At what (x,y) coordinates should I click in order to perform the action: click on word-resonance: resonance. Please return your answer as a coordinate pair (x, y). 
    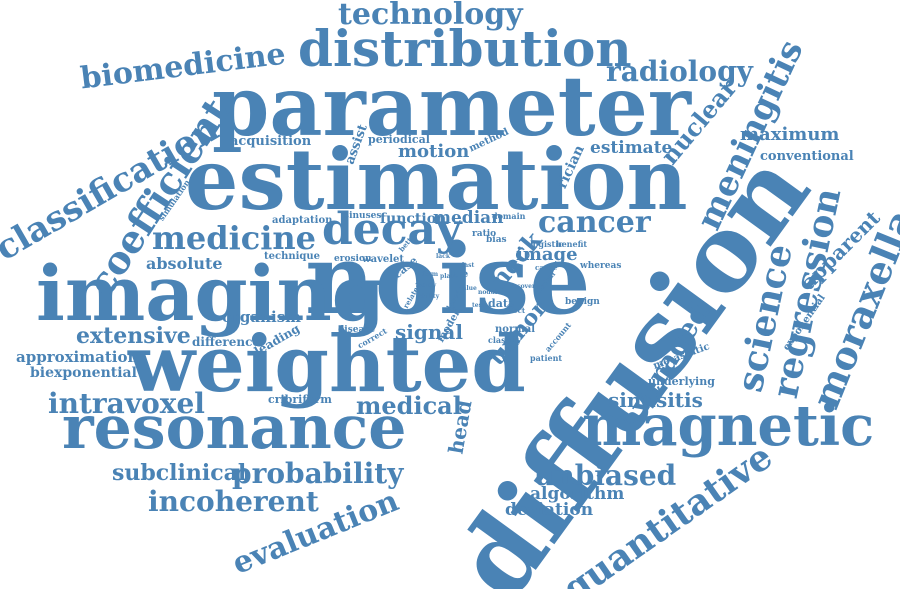
    Looking at the image, I should click on (234, 428).